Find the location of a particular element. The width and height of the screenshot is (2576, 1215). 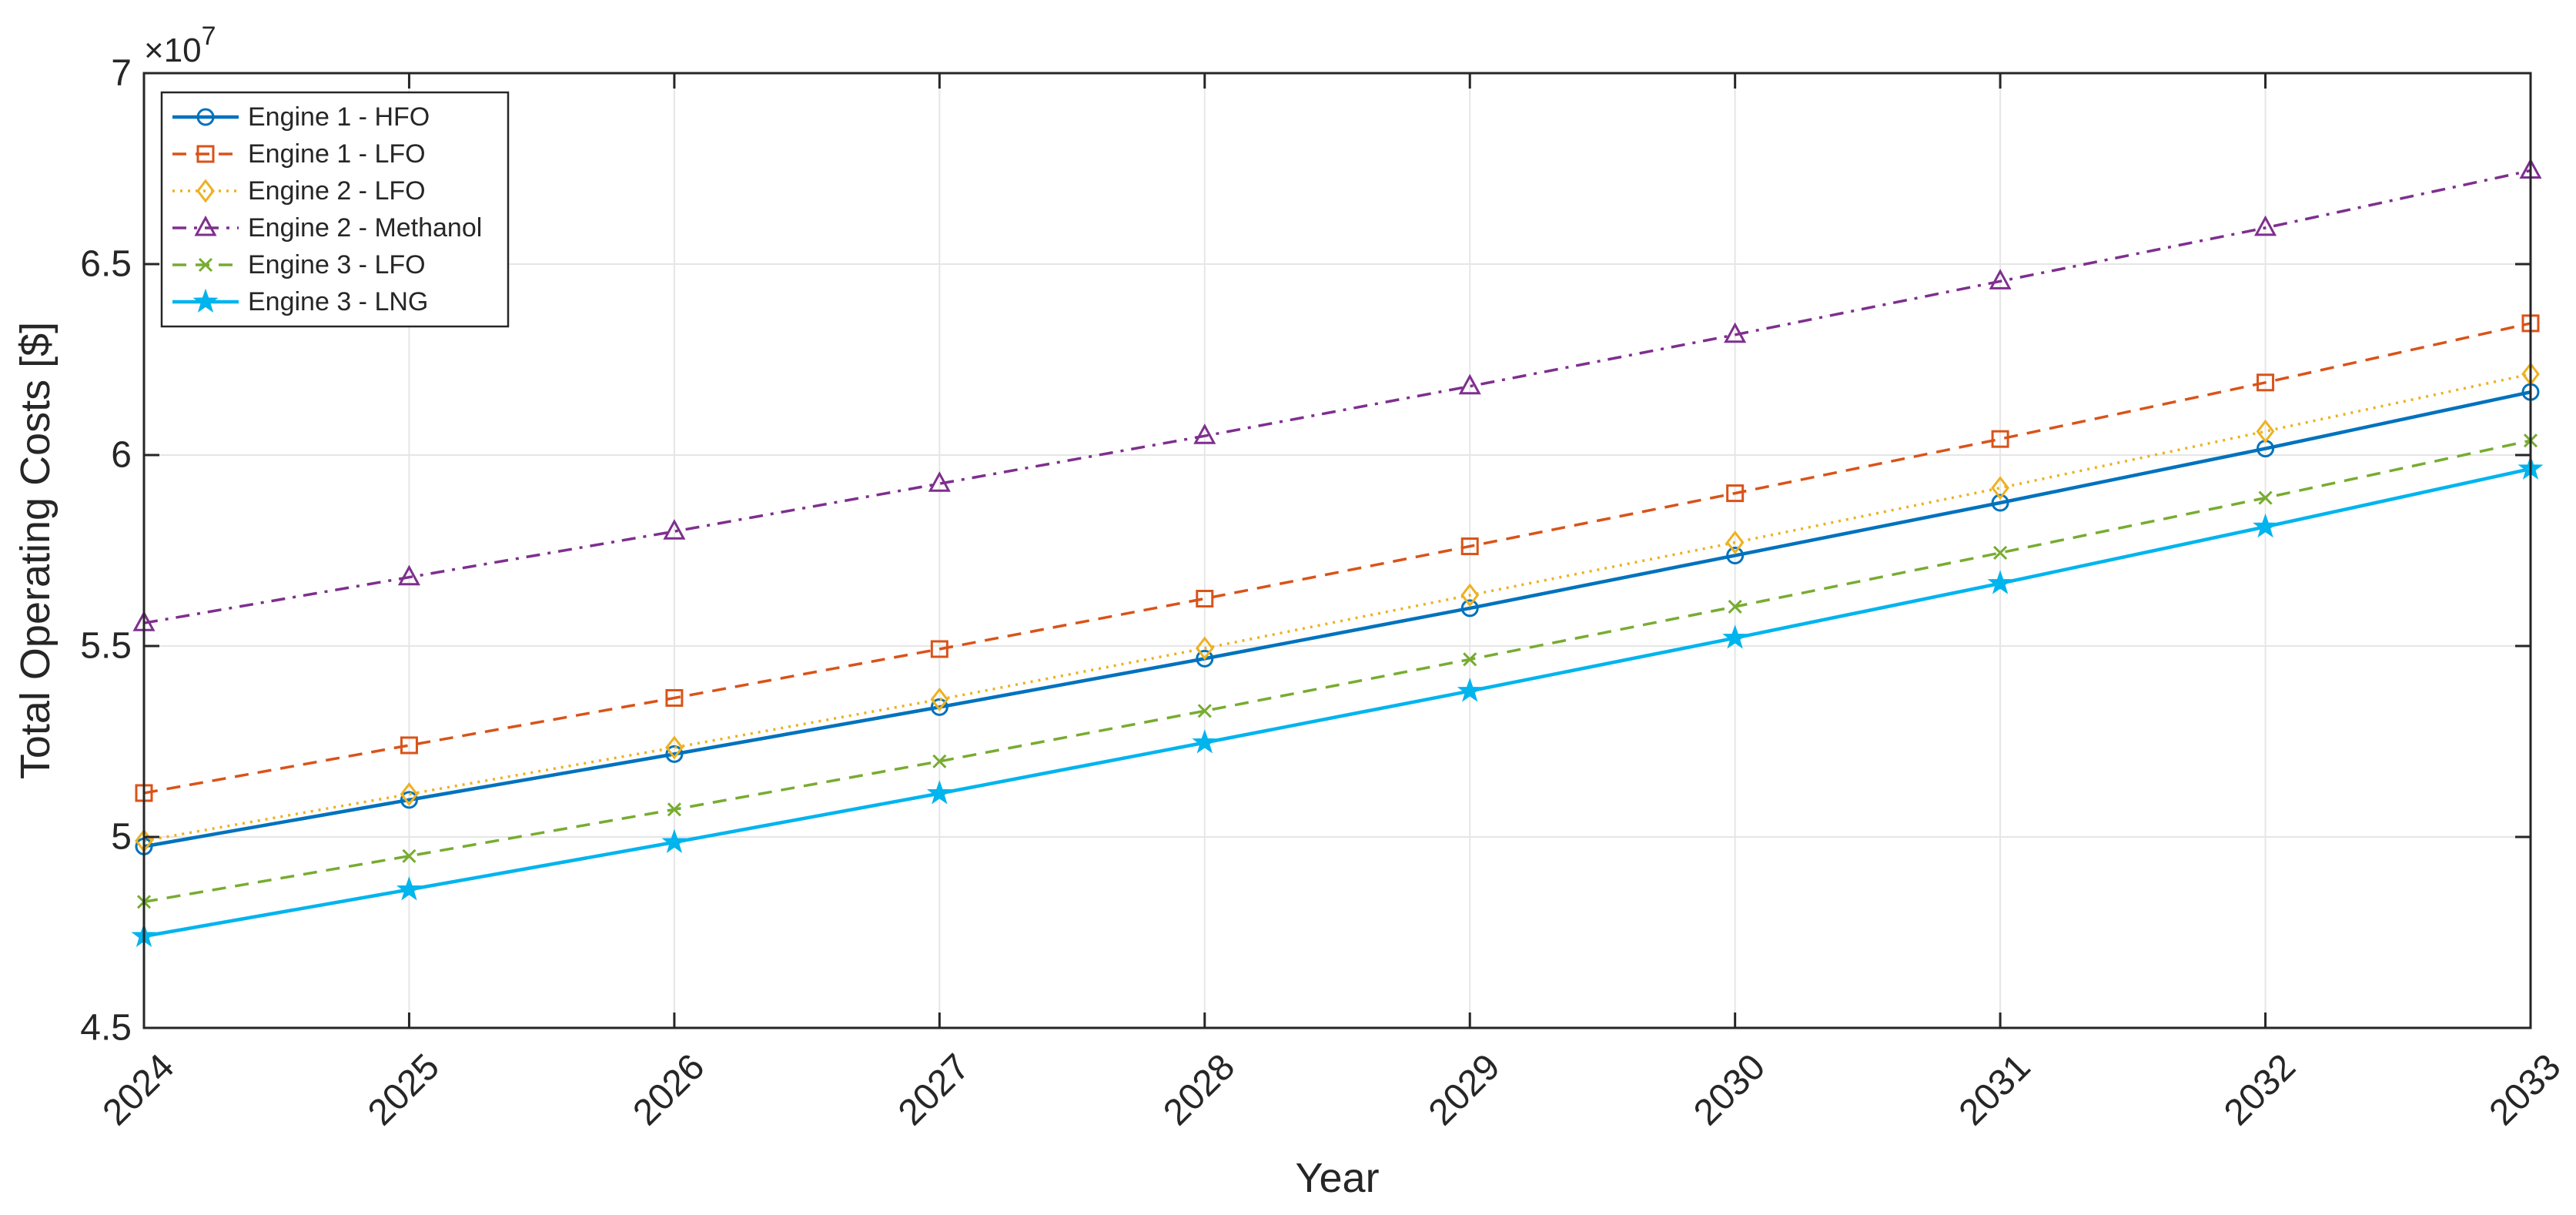

x-axis-label: Year is located at coordinates (1337, 1178).